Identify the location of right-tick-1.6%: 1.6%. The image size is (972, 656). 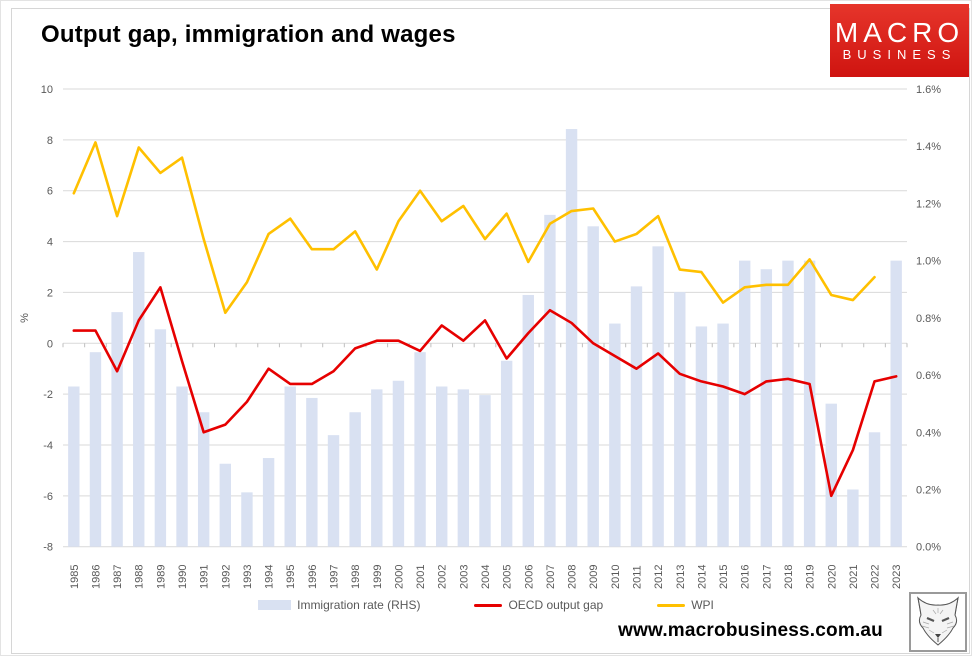
(928, 90).